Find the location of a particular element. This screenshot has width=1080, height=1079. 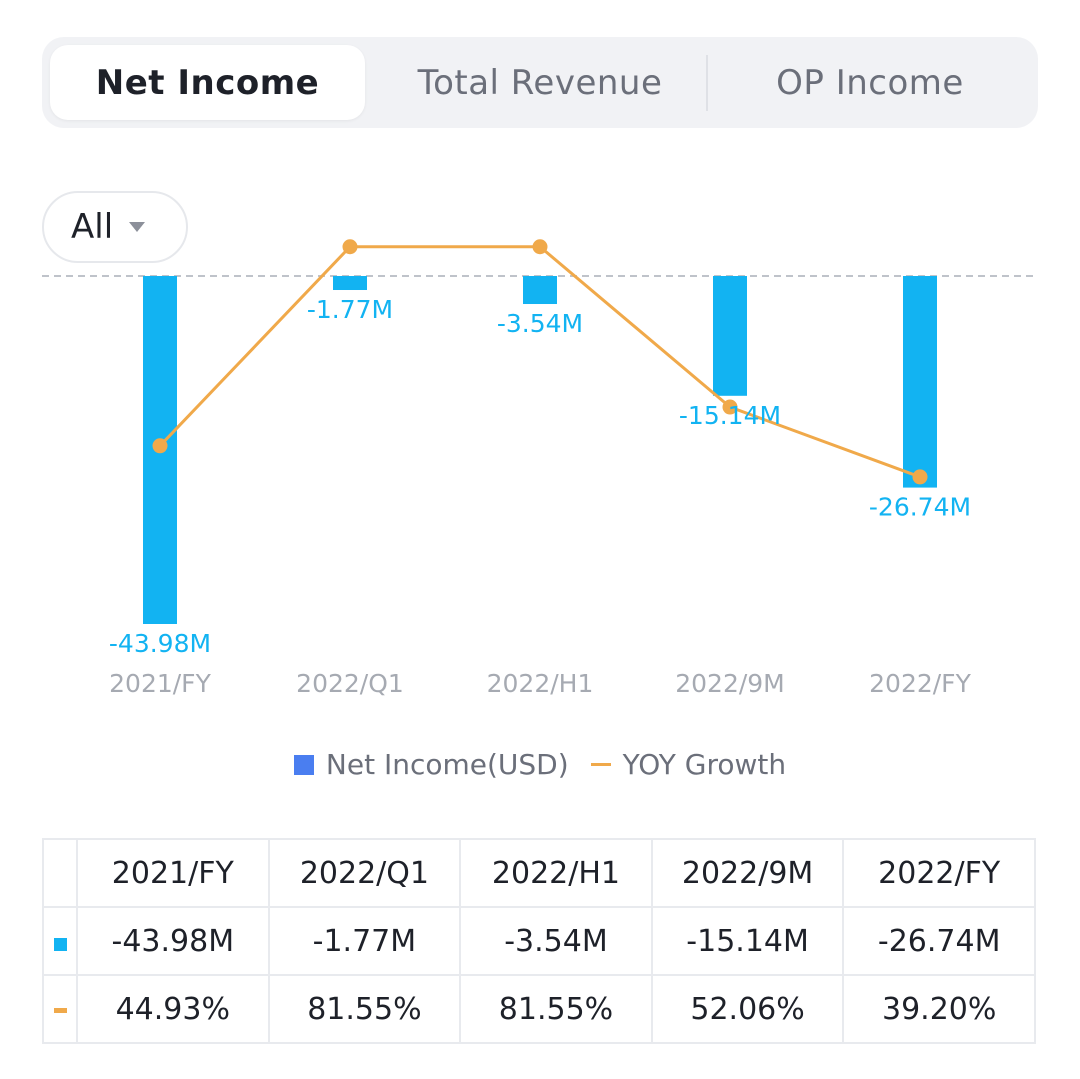

yoy-growth-marker-cell is located at coordinates (60, 1009).